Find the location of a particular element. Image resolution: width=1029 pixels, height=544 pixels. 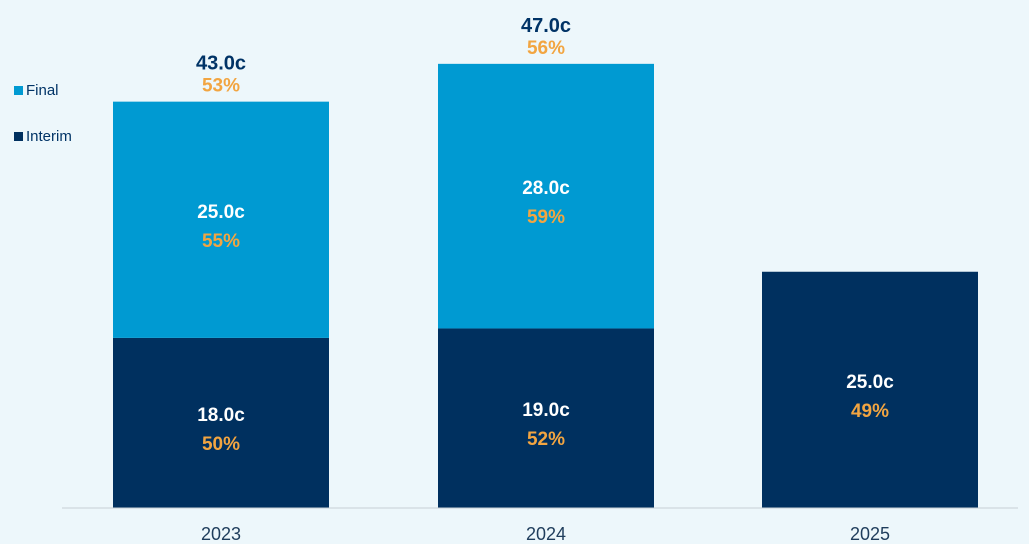

bar-interim-2024 is located at coordinates (546, 418).